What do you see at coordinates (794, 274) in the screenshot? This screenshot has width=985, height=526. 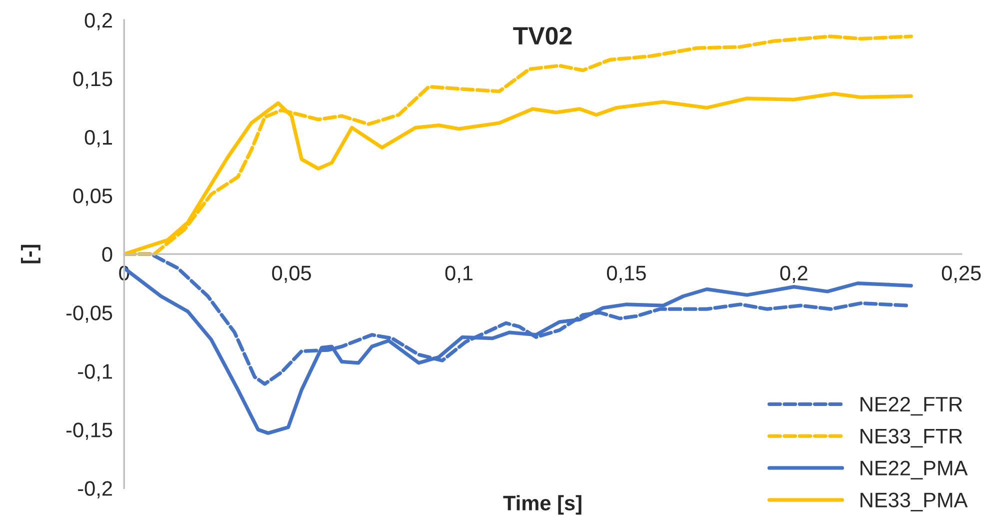 I see `x-tick-label: 0,2` at bounding box center [794, 274].